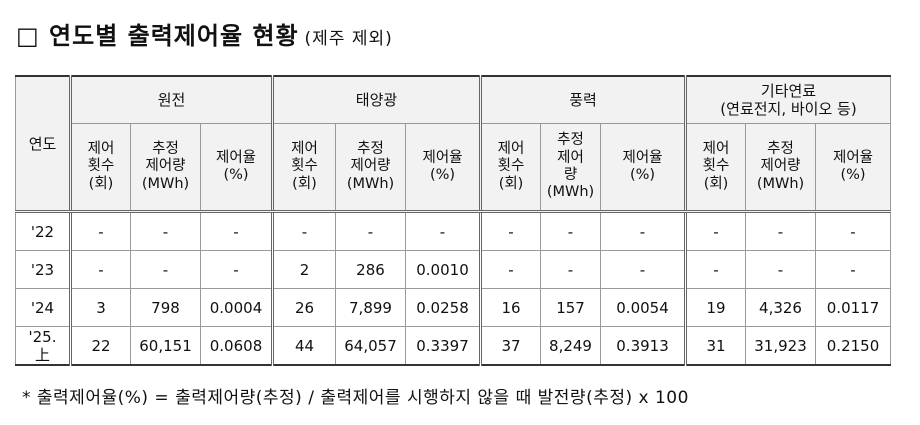  Describe the element at coordinates (303, 307) in the screenshot. I see `value-cell: 26` at that location.